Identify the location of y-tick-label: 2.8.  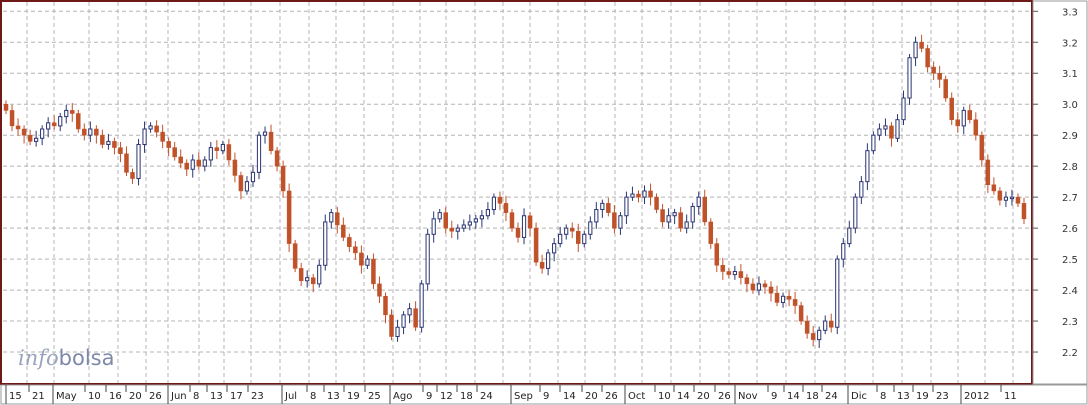
(1070, 167).